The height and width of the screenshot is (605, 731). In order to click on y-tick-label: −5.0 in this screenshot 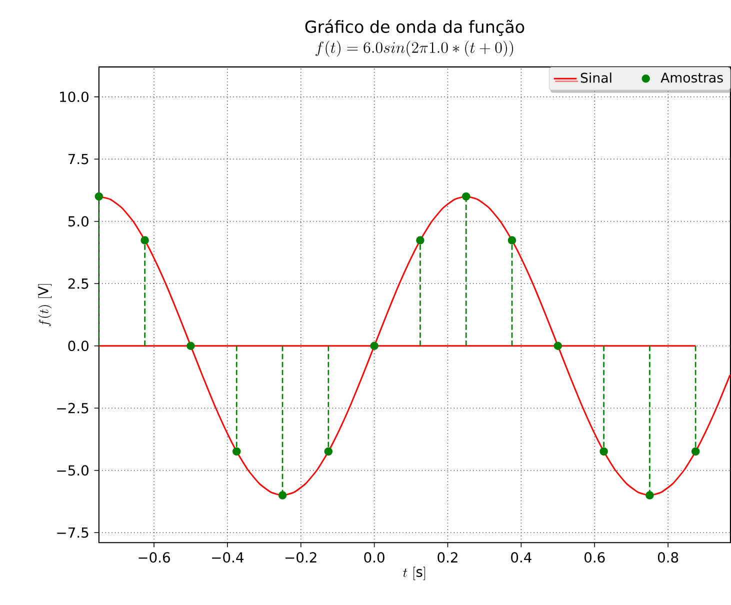, I will do `click(72, 470)`.